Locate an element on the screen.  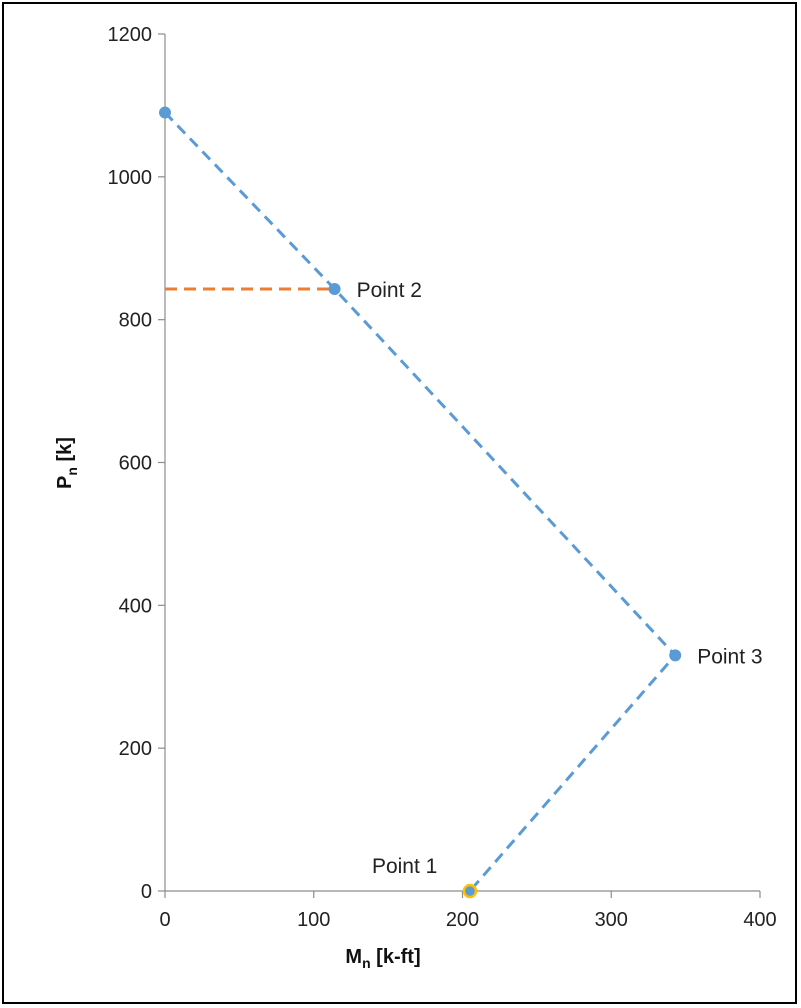
data-point-label: Point 2 is located at coordinates (389, 290).